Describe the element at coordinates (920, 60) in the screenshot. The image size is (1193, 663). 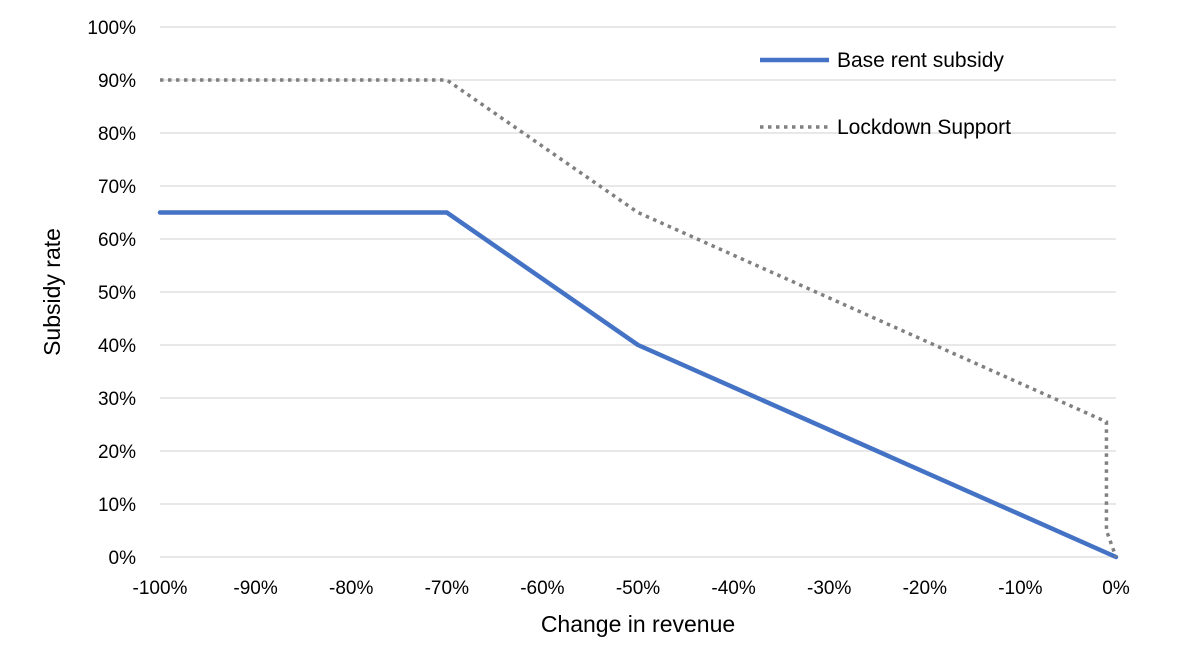
I see `legend-label-base-rent-subsidy: Base rent subsidy` at that location.